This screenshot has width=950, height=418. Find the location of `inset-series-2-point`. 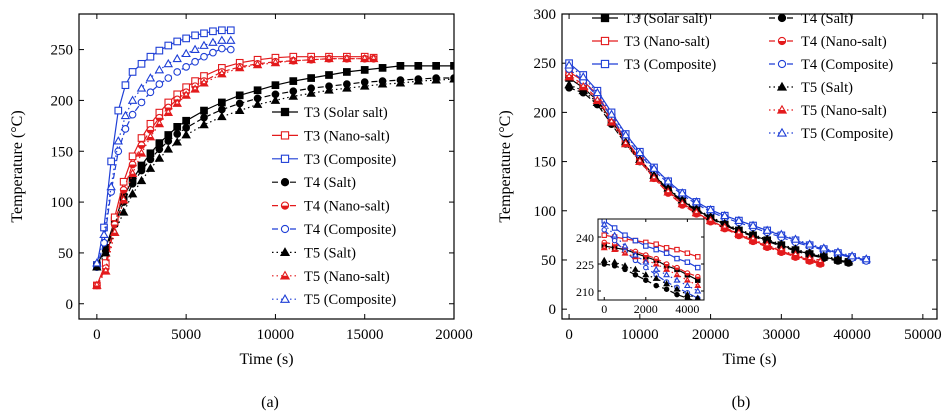

inset-series-2-point is located at coordinates (698, 257).